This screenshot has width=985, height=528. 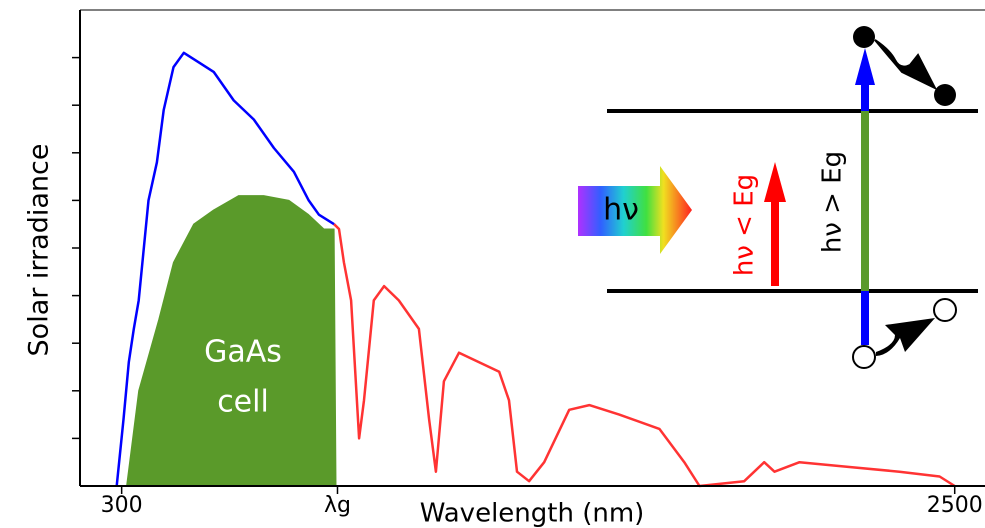 I want to click on annotation: cell, so click(x=243, y=402).